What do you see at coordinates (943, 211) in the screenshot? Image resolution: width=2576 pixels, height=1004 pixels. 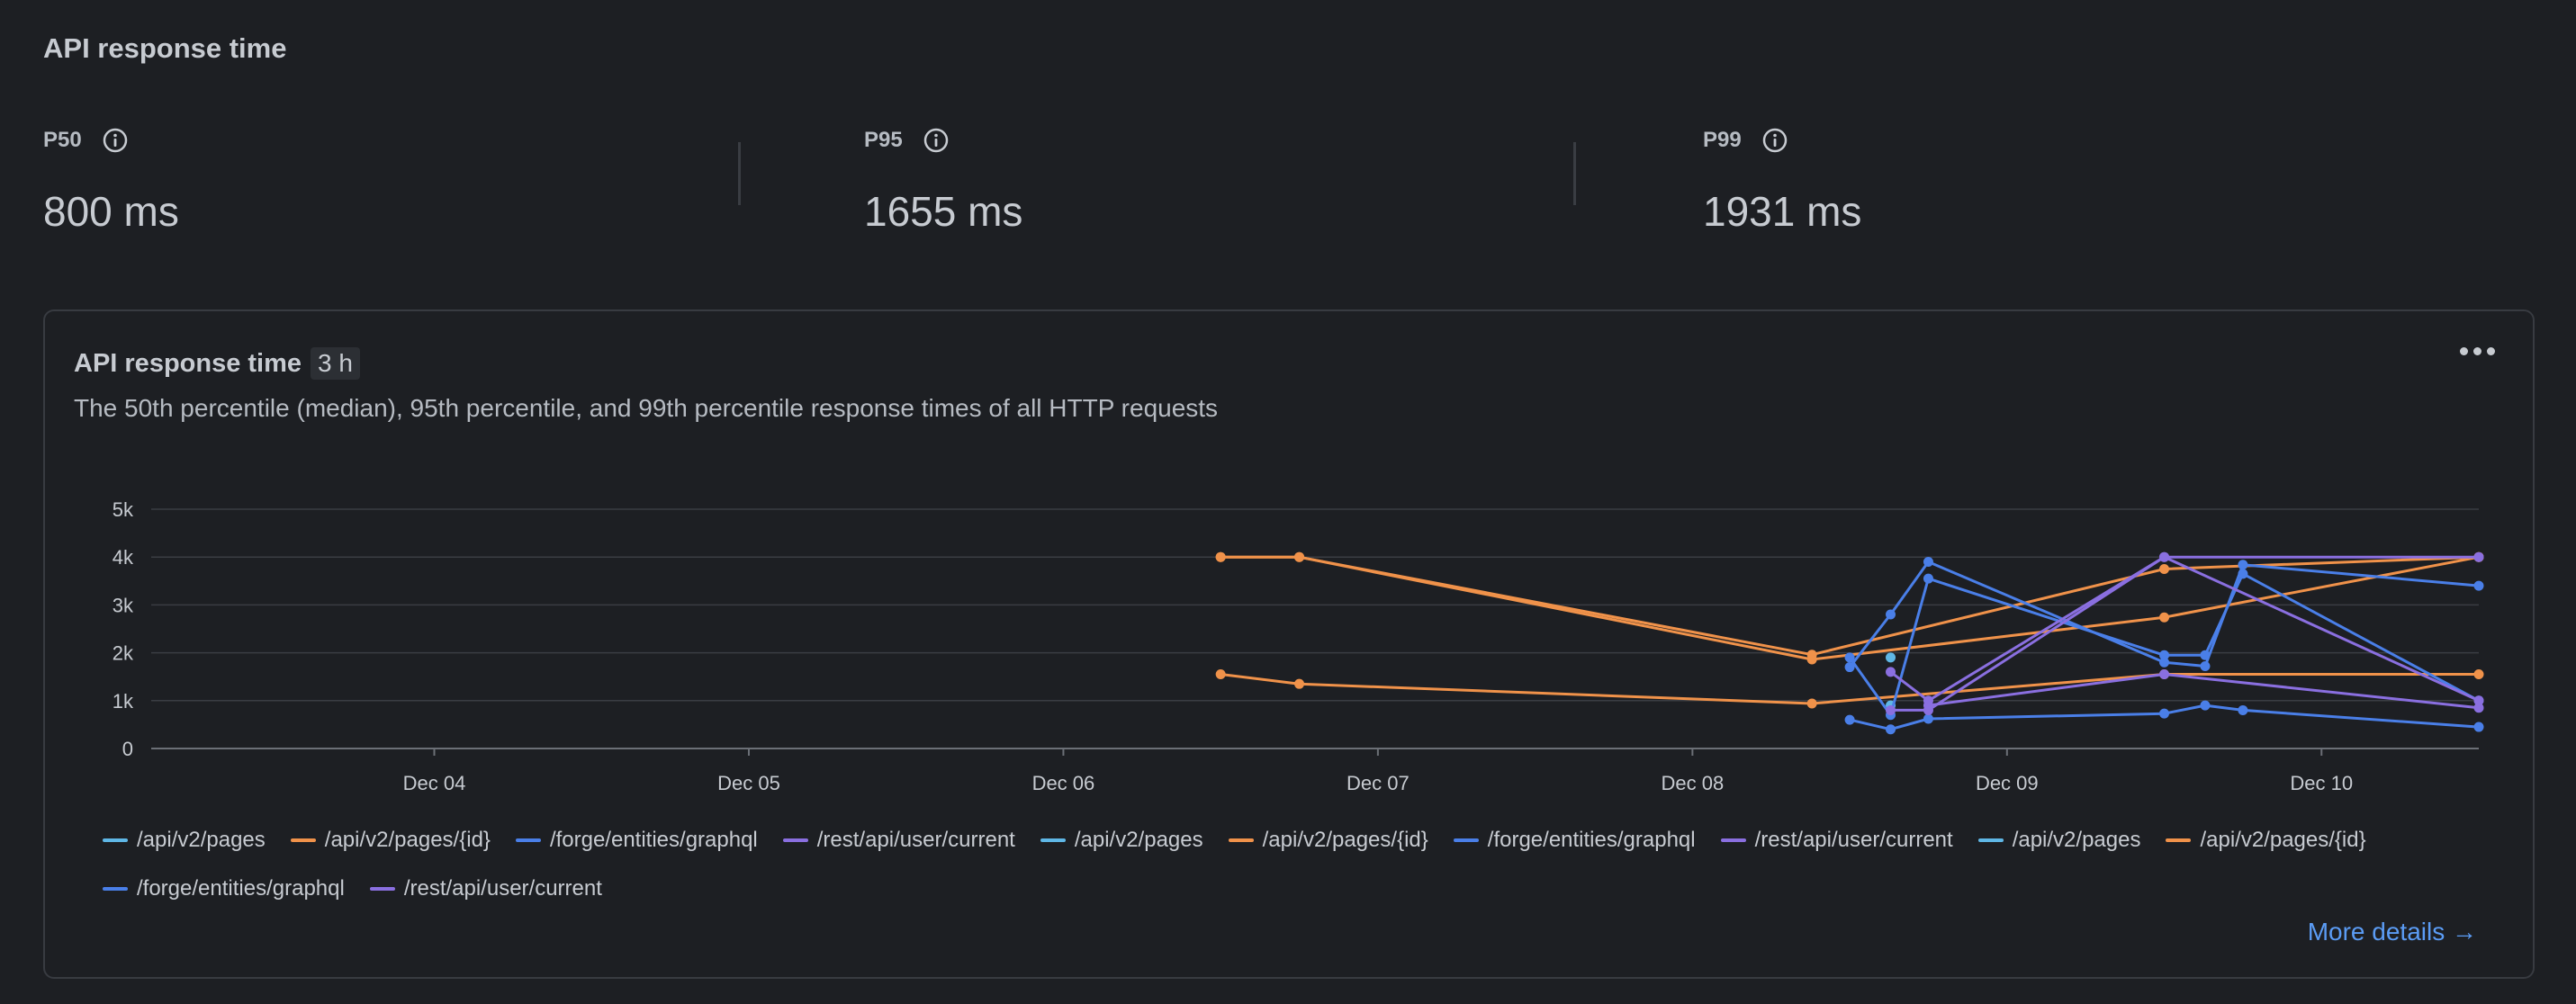 I see `metric-value: 1655 ms` at bounding box center [943, 211].